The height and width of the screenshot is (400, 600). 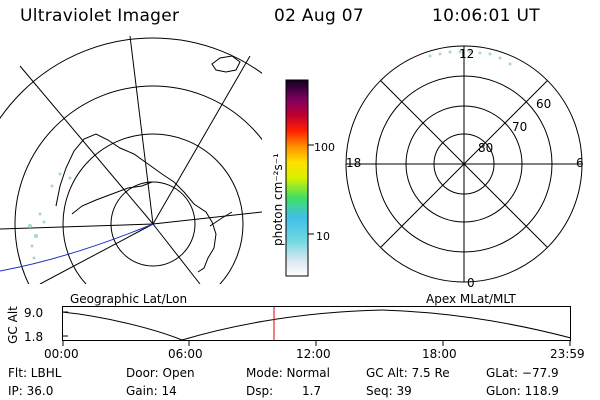 I want to click on mlat-label-60: 60, so click(x=544, y=104).